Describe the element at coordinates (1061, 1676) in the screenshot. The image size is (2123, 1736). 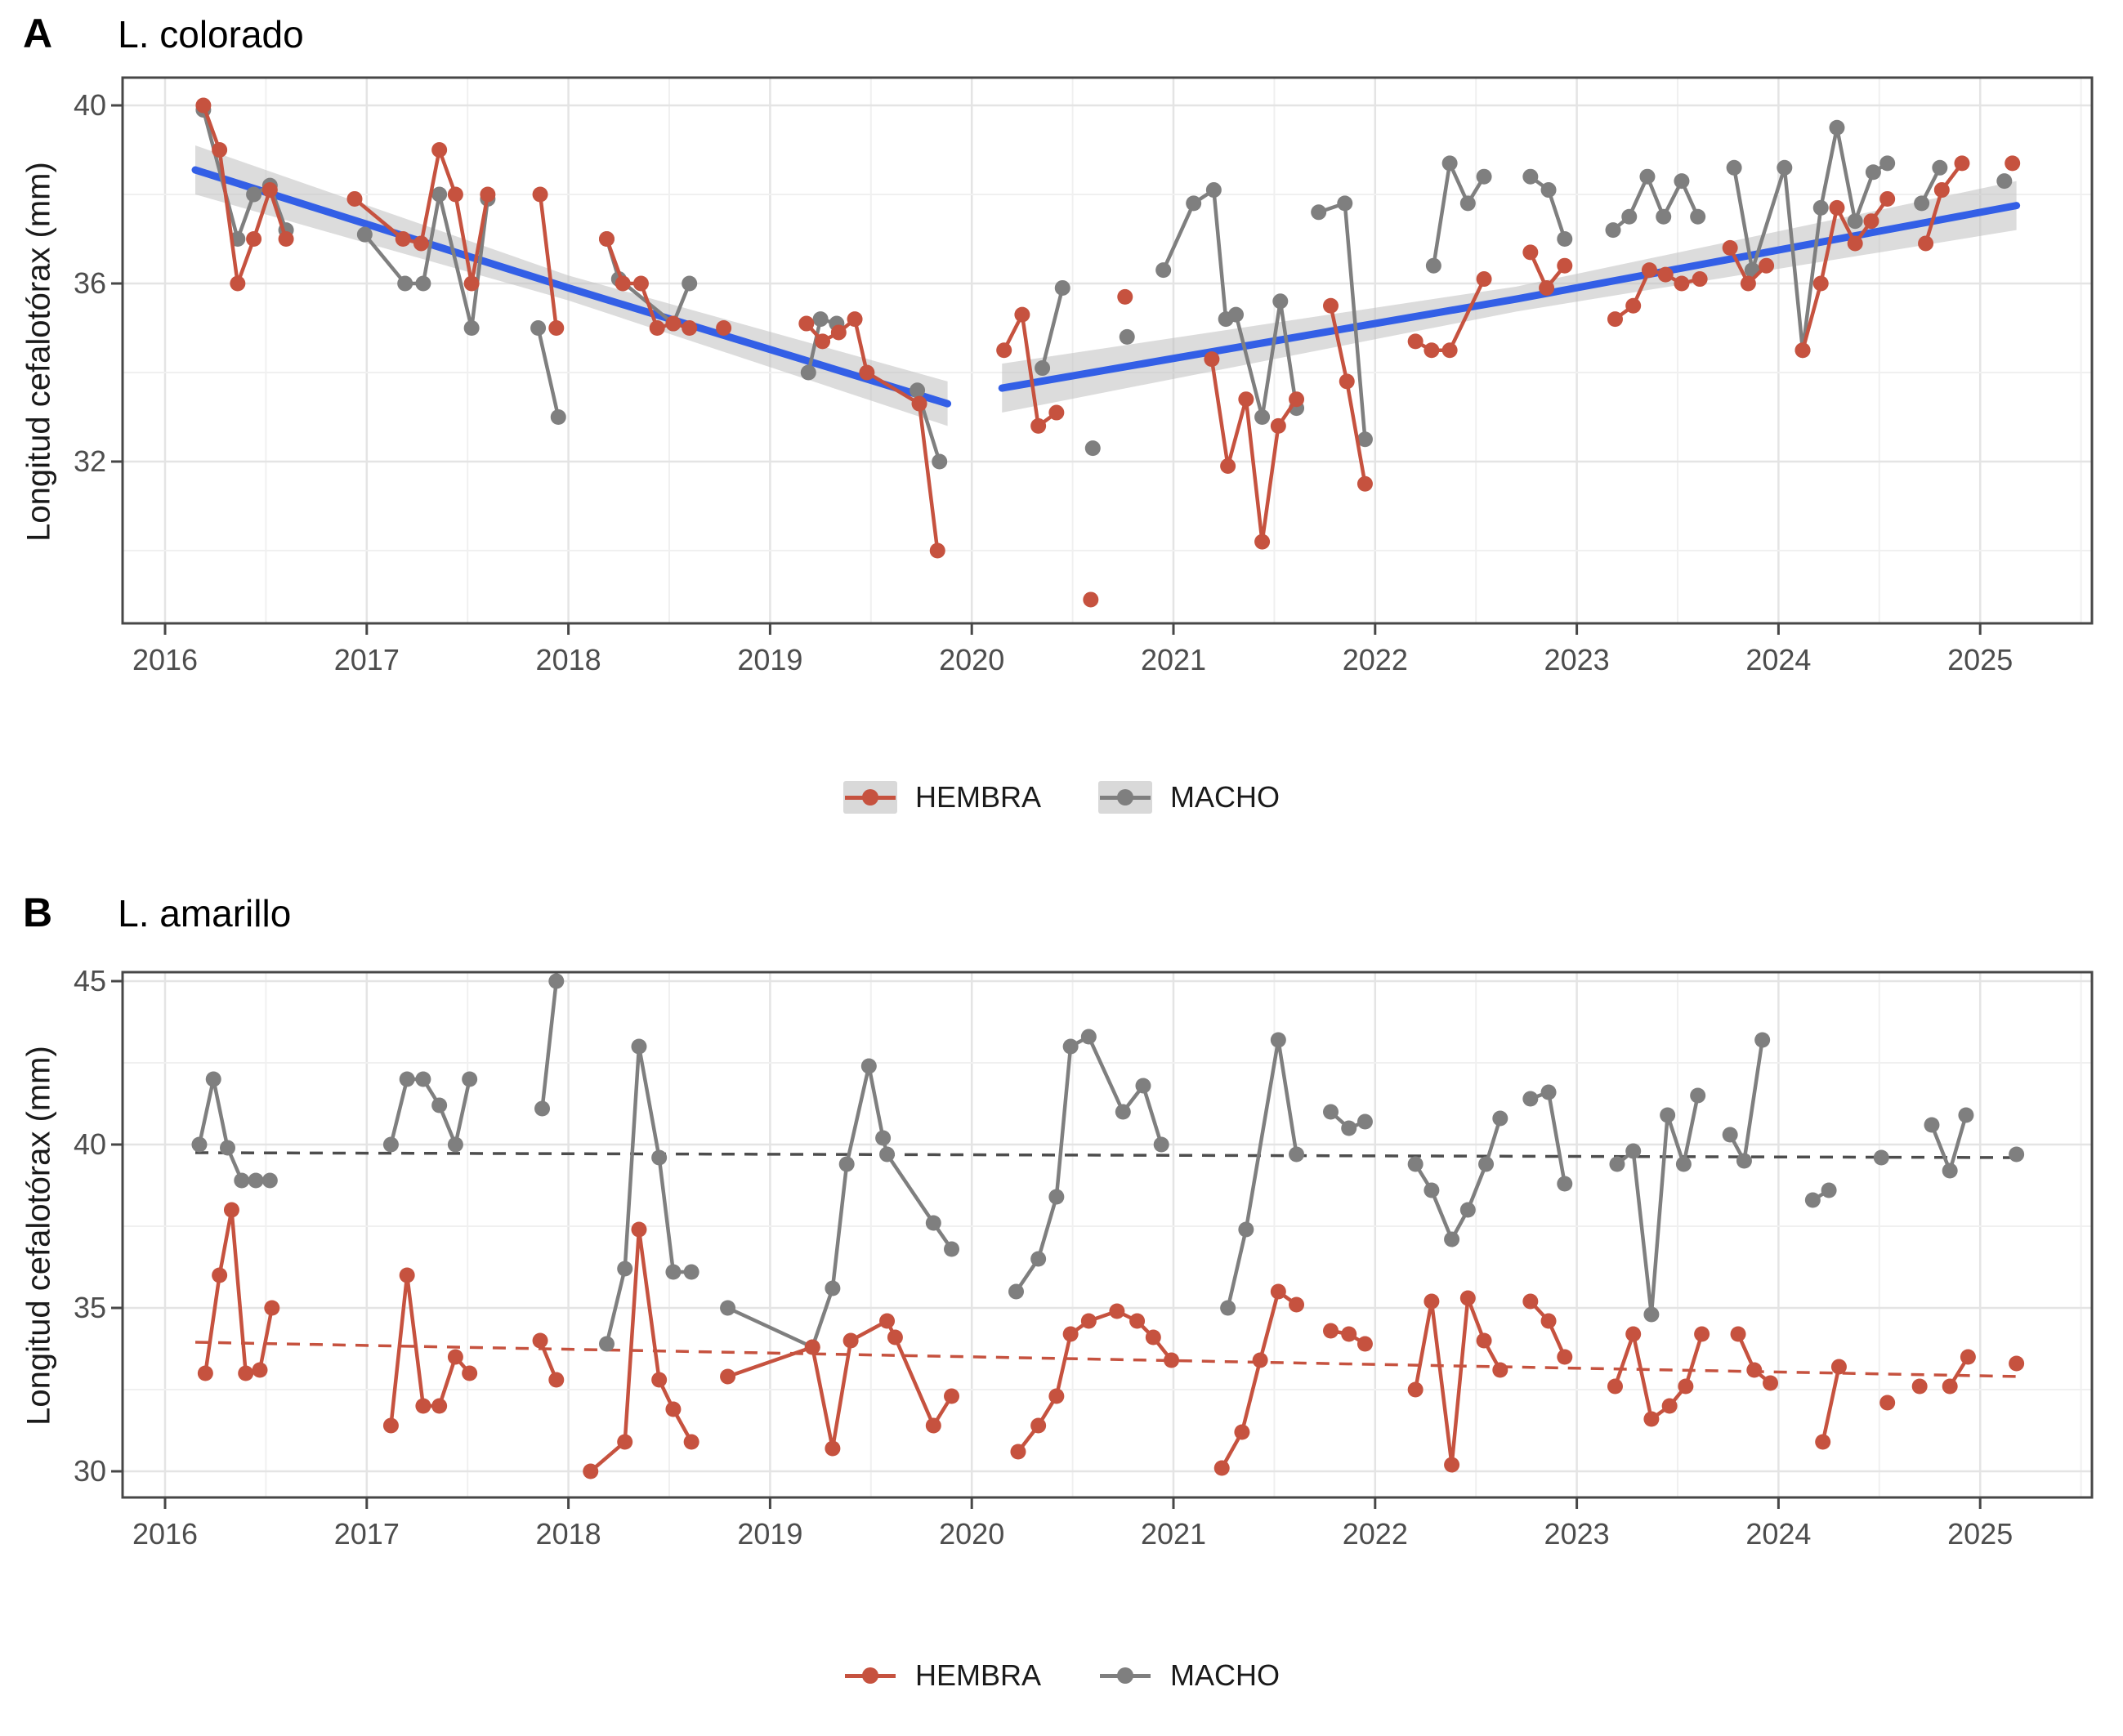
I see `panel-b-legend: HEMBRA MACHO` at that location.